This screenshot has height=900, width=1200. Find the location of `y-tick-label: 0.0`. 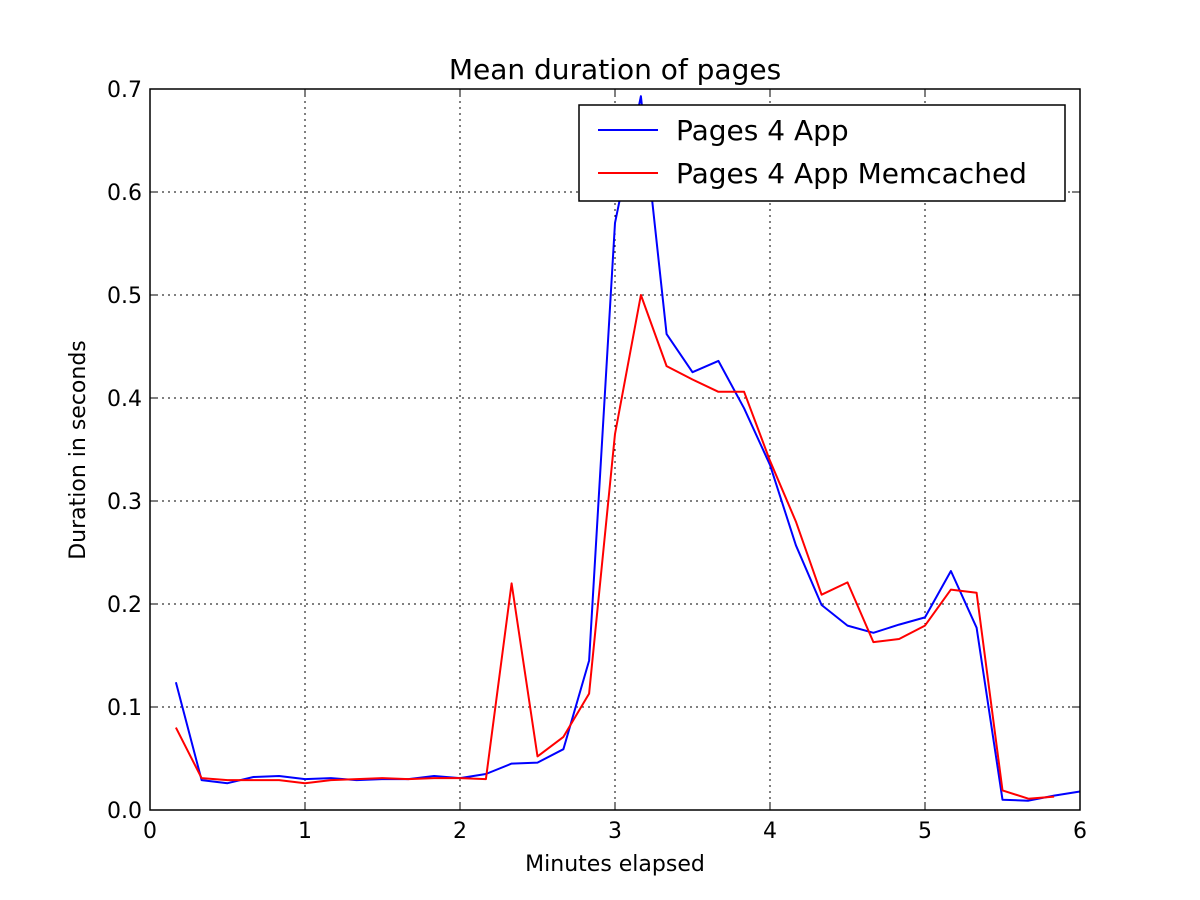

y-tick-label: 0.0 is located at coordinates (124, 811).